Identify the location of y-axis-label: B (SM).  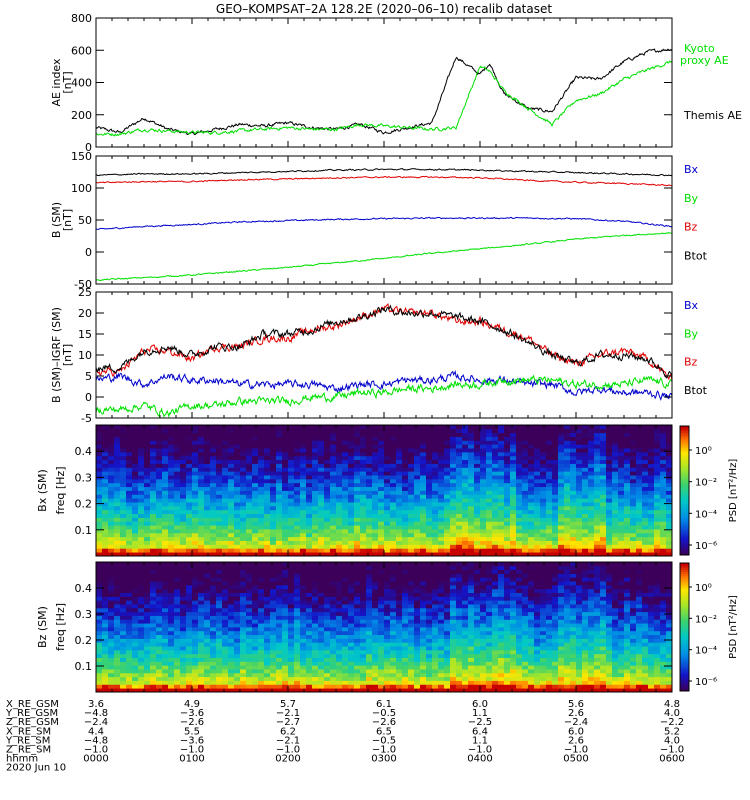
(56, 220).